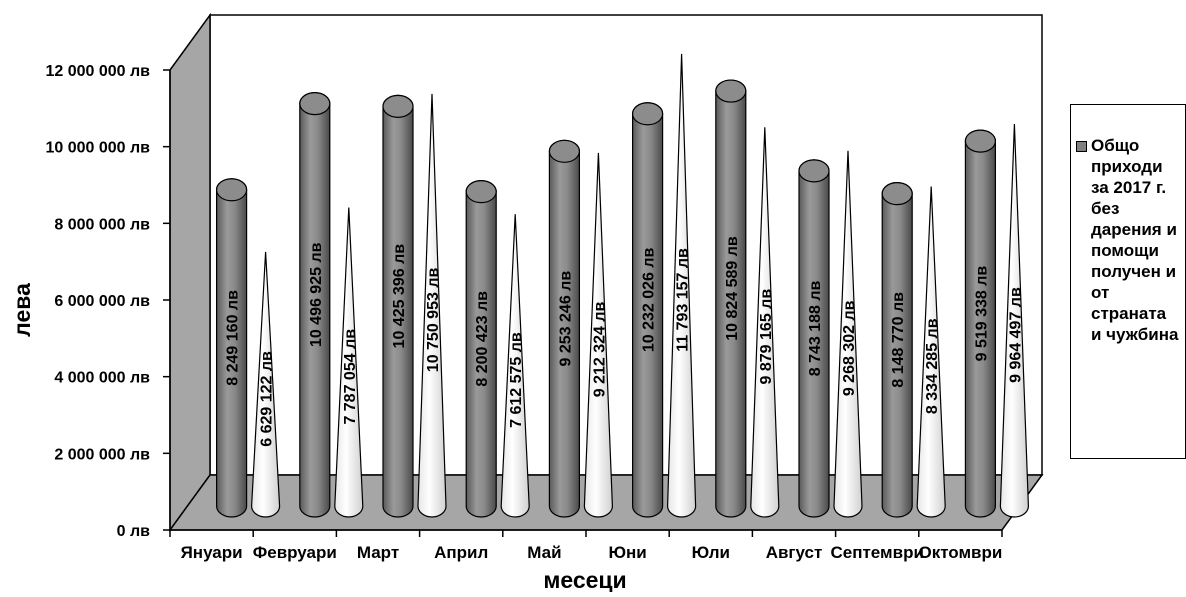 Image resolution: width=1186 pixels, height=597 pixels. Describe the element at coordinates (22, 310) in the screenshot. I see `y-axis-title: лева` at that location.